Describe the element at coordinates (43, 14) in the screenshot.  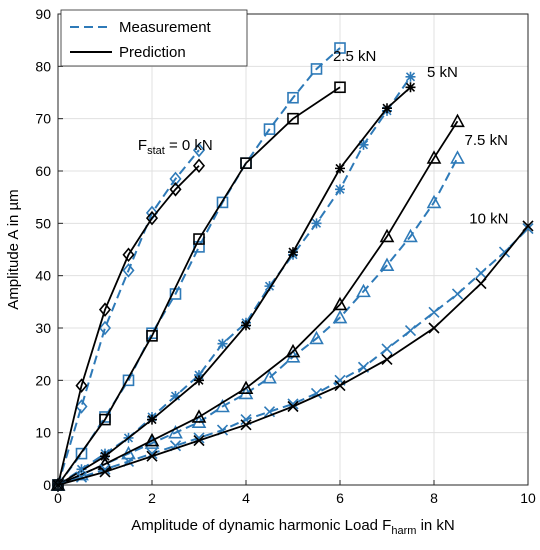
I see `y-tick-label: 90` at that location.